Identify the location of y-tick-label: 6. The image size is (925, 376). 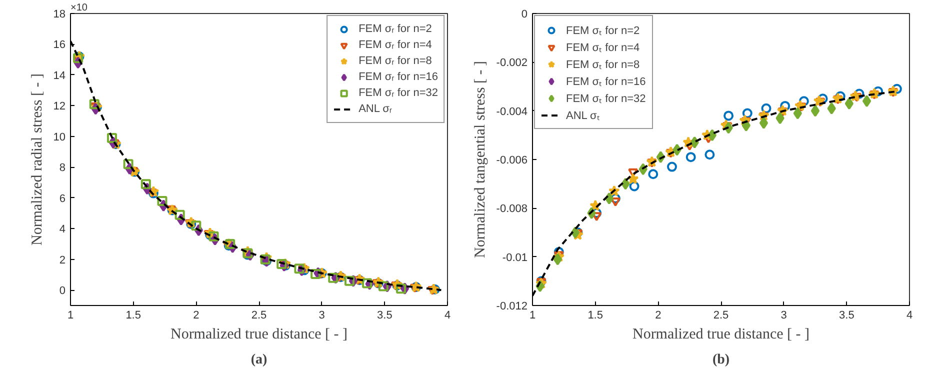
(62, 198).